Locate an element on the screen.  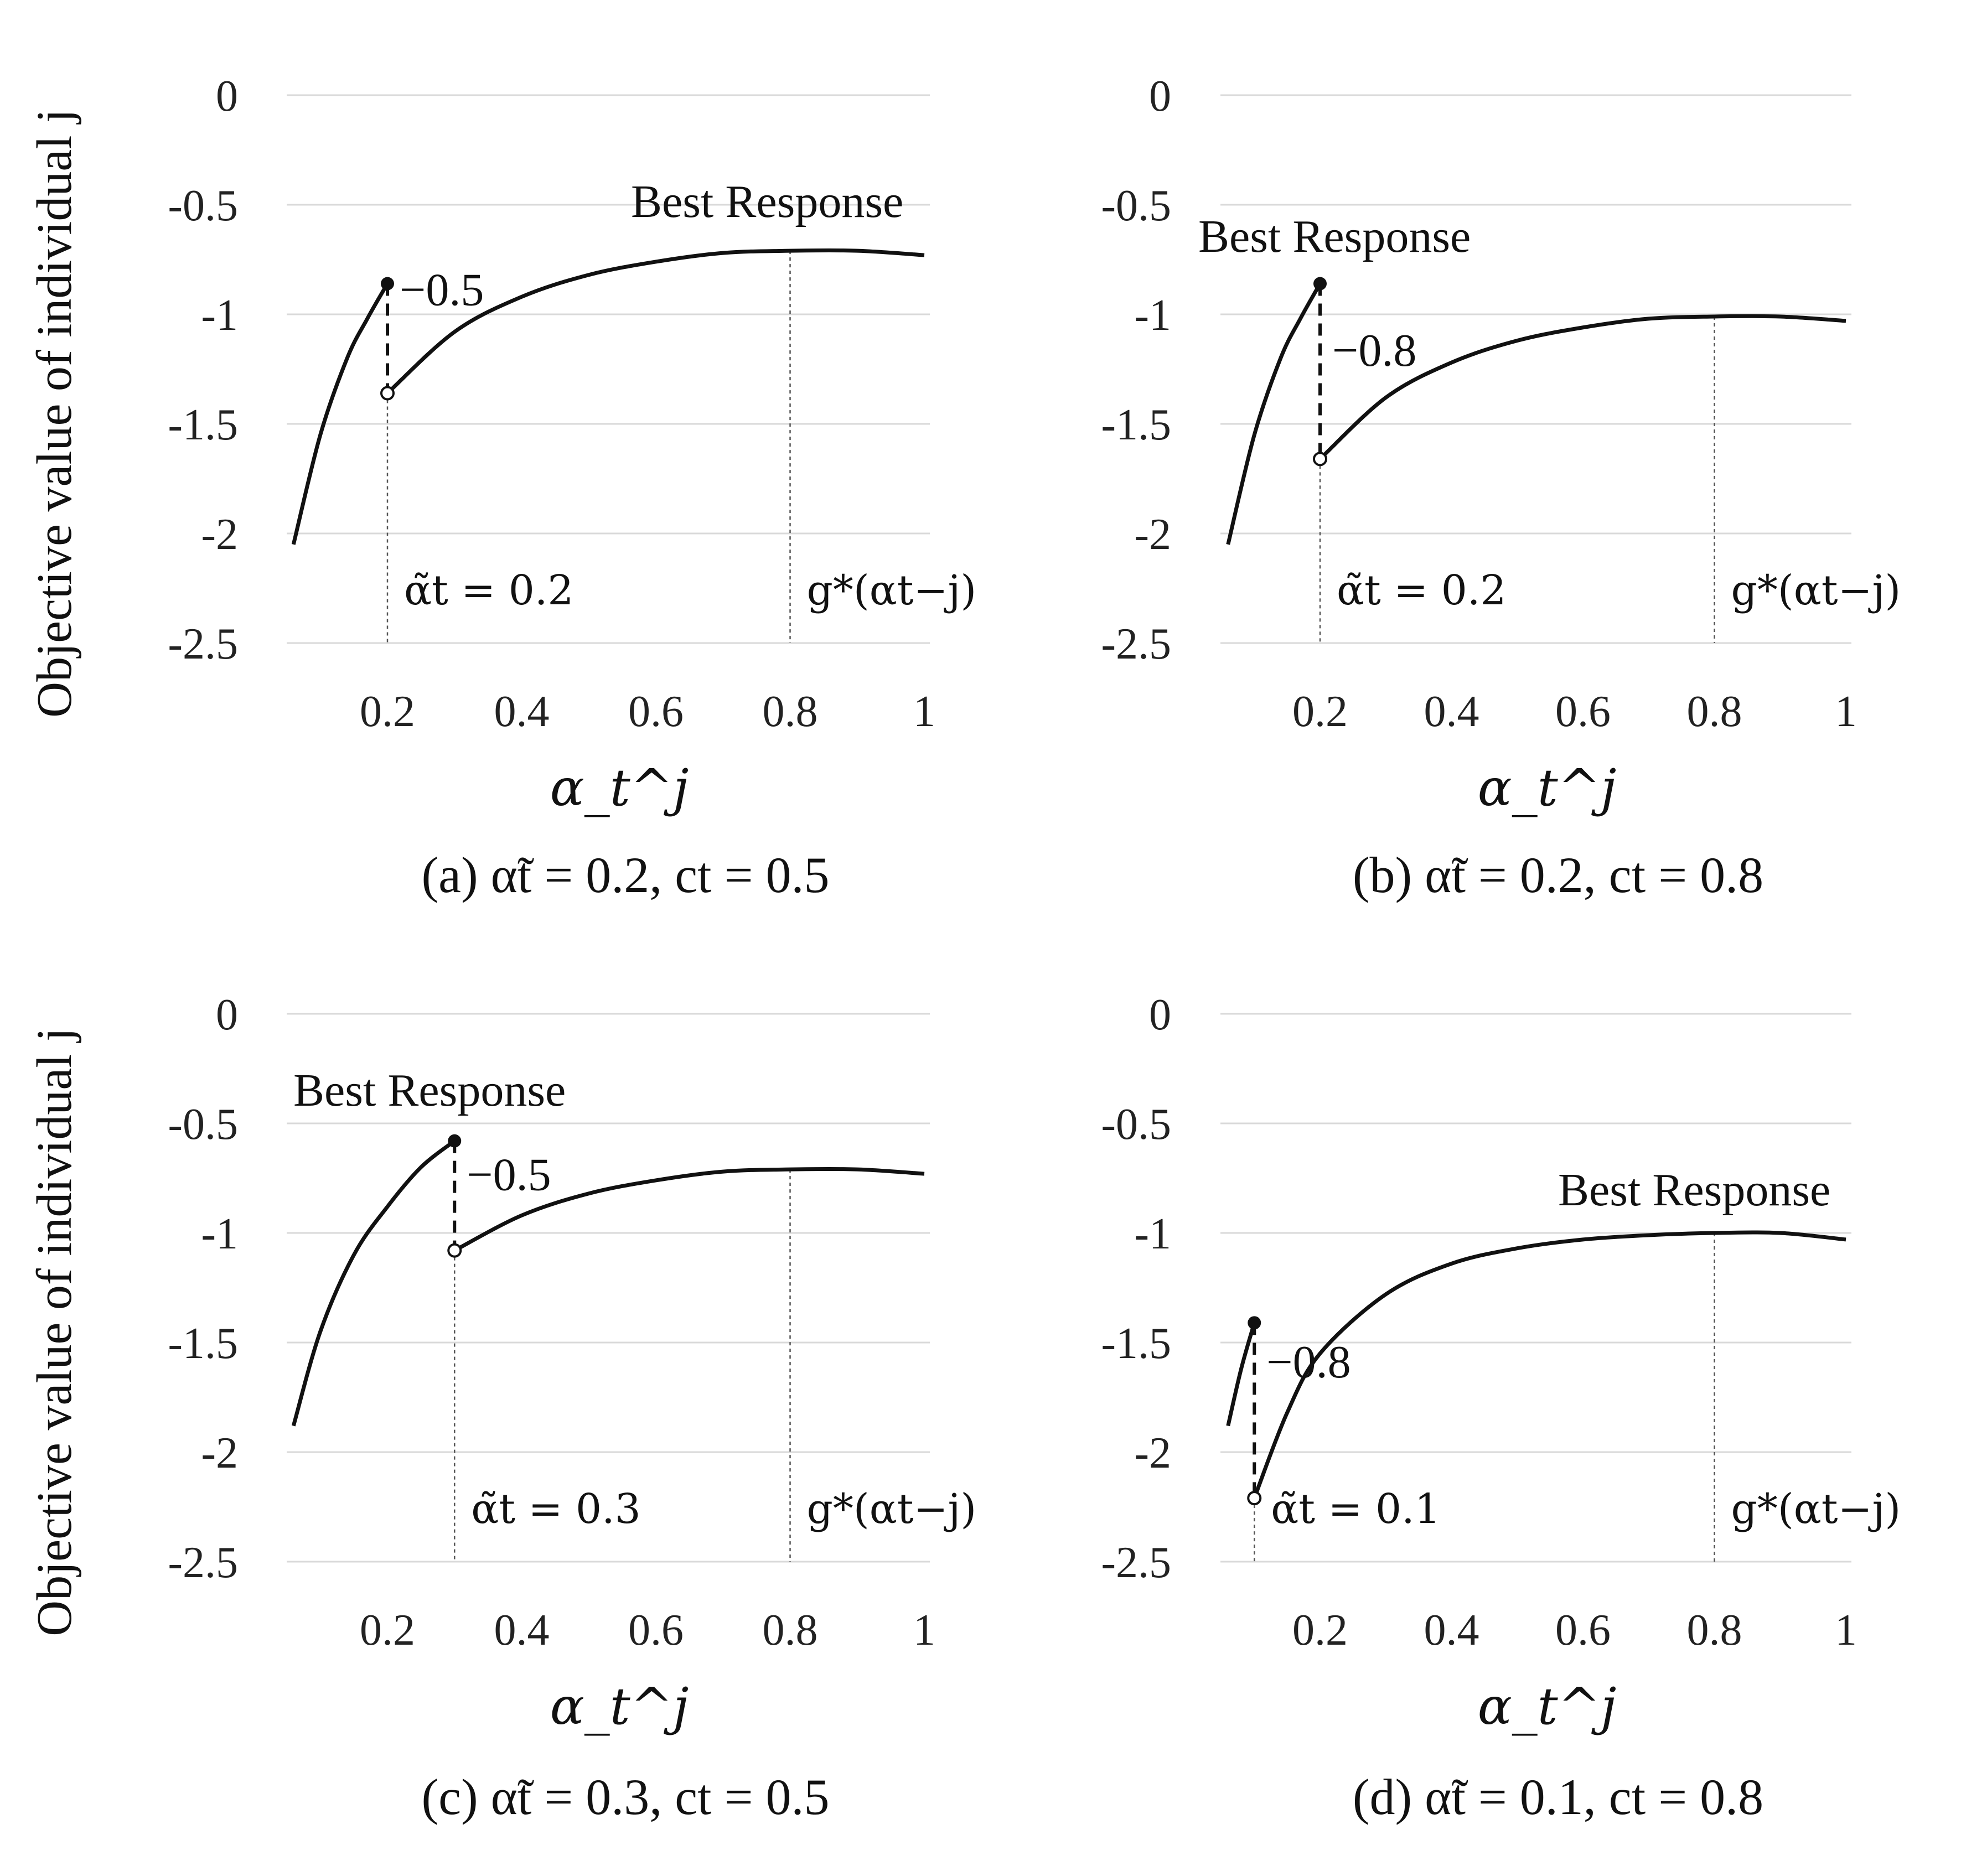
panel-caption: (b) α̃t = 0.2, ct = 0.8 is located at coordinates (1558, 875).